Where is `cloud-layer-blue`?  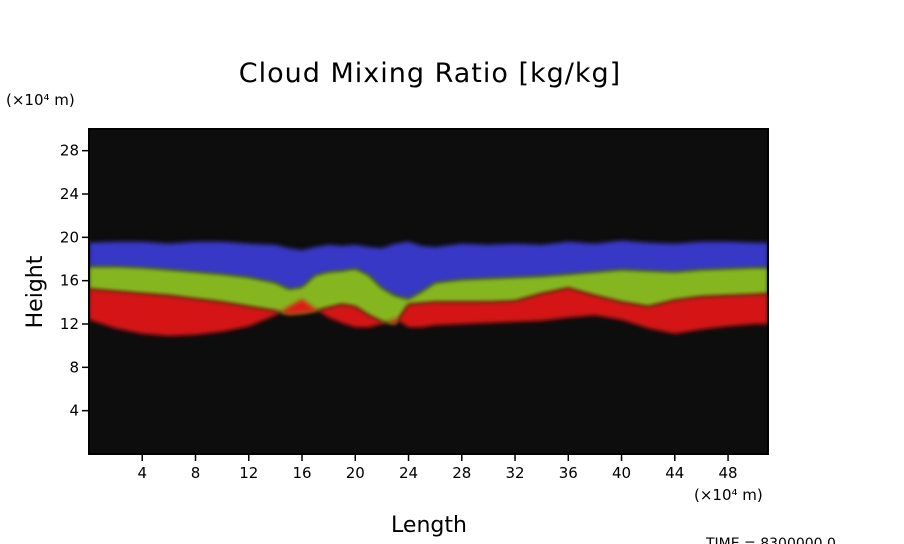
cloud-layer-blue is located at coordinates (428, 270).